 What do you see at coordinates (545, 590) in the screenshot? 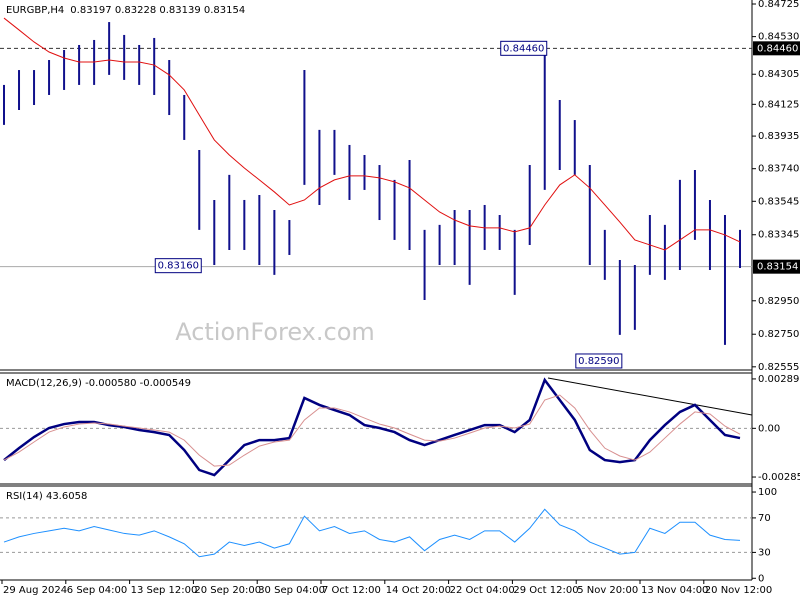
I see `x-tick-label: 29 Oct 12:00` at bounding box center [545, 590].